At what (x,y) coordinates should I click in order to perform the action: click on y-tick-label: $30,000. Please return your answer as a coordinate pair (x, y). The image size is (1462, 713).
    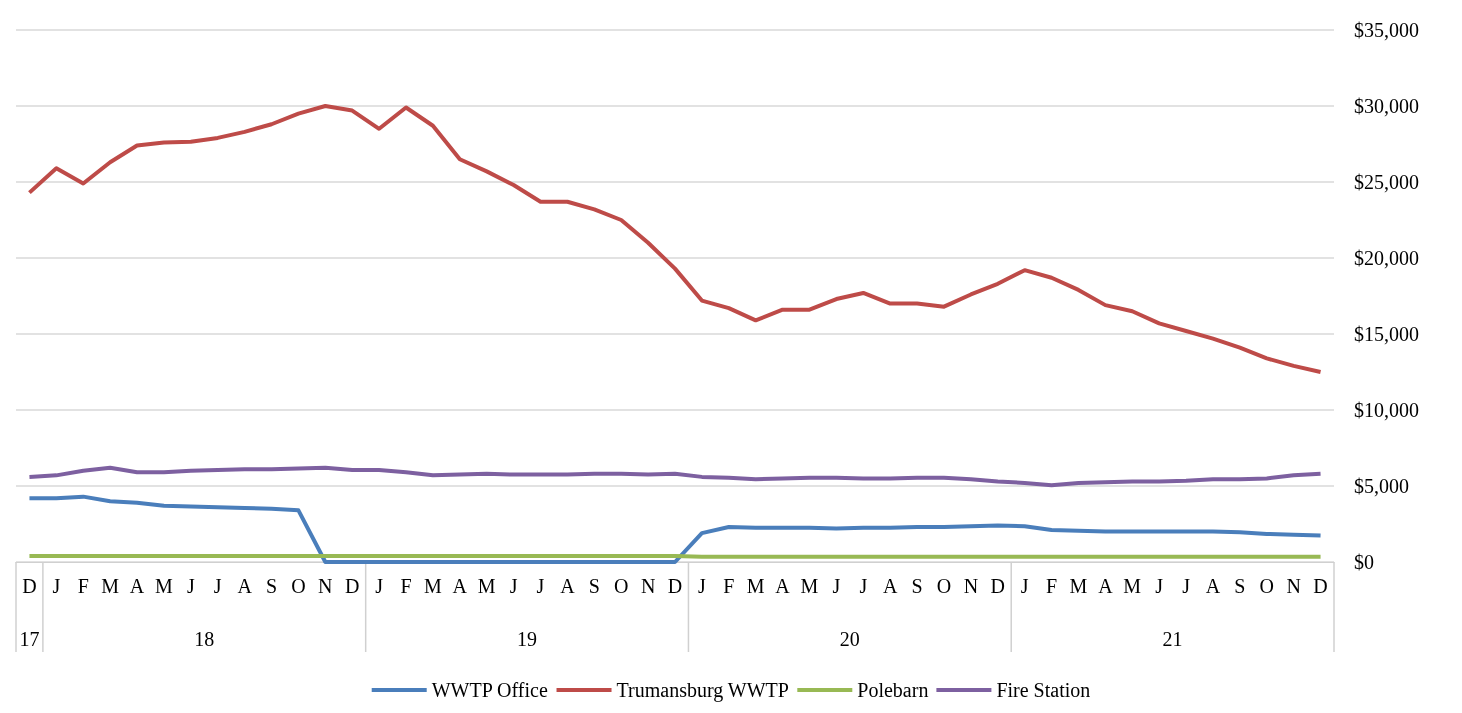
    Looking at the image, I should click on (1386, 106).